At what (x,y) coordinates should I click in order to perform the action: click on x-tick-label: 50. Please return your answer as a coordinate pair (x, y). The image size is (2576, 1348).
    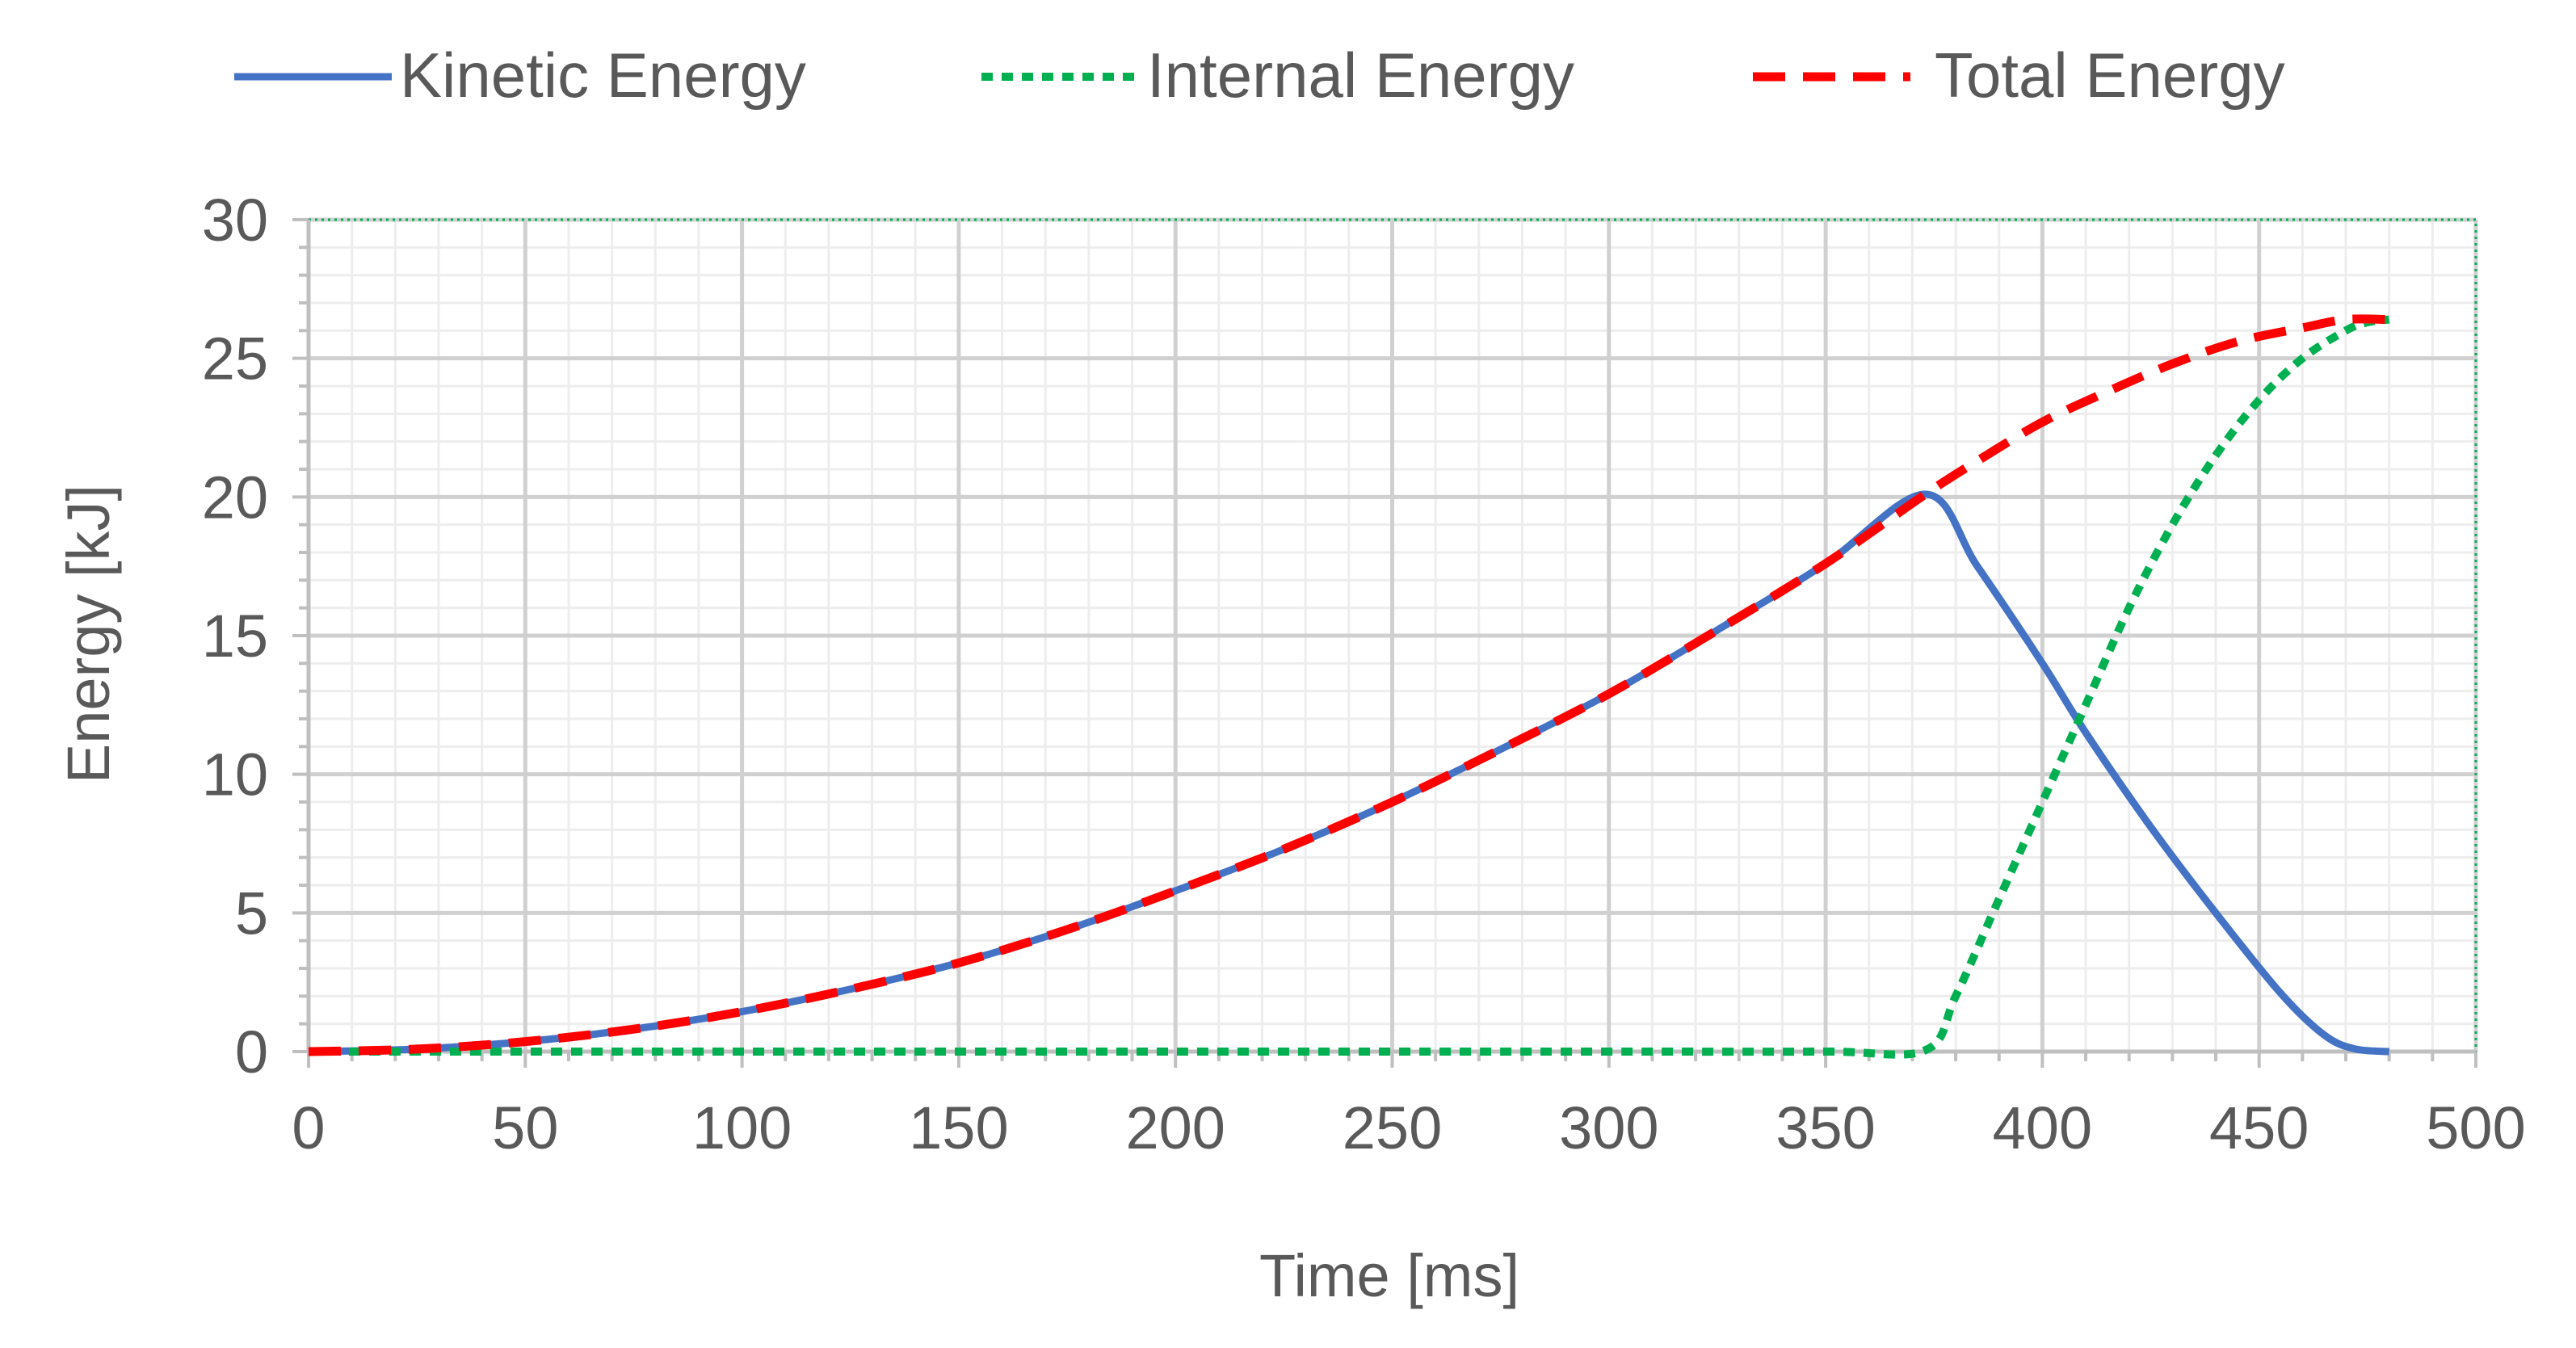
    Looking at the image, I should click on (525, 1127).